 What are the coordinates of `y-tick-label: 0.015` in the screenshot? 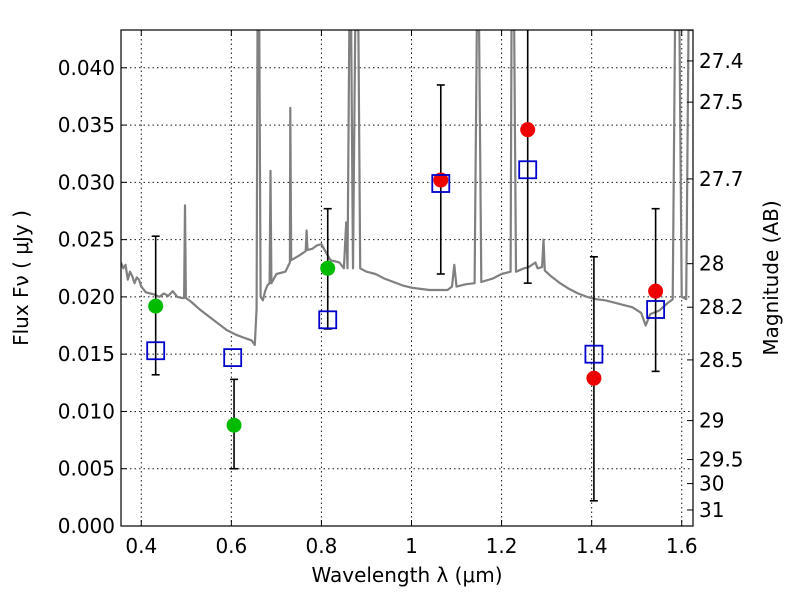 It's located at (86, 354).